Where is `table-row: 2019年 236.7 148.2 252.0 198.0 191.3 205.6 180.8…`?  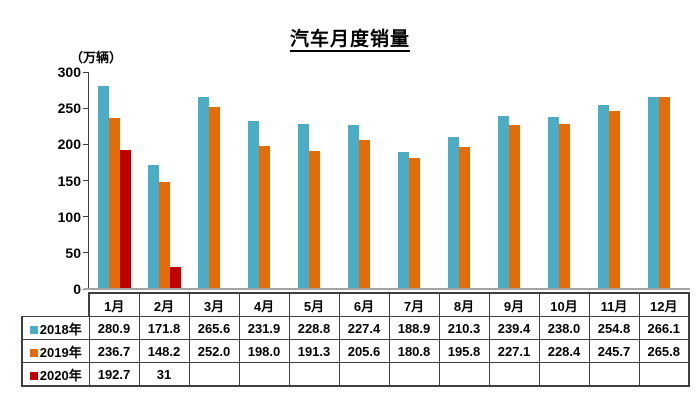 table-row: 2019年 236.7 148.2 252.0 198.0 191.3 205.6 180.8… is located at coordinates (355, 351).